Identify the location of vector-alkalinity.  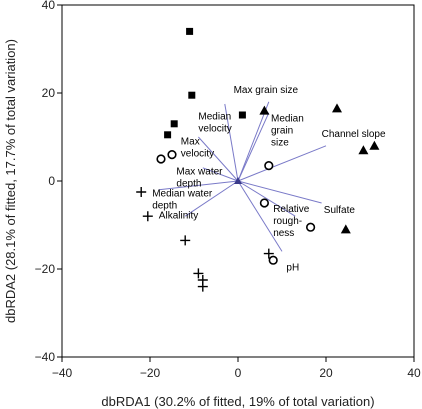
(211, 198).